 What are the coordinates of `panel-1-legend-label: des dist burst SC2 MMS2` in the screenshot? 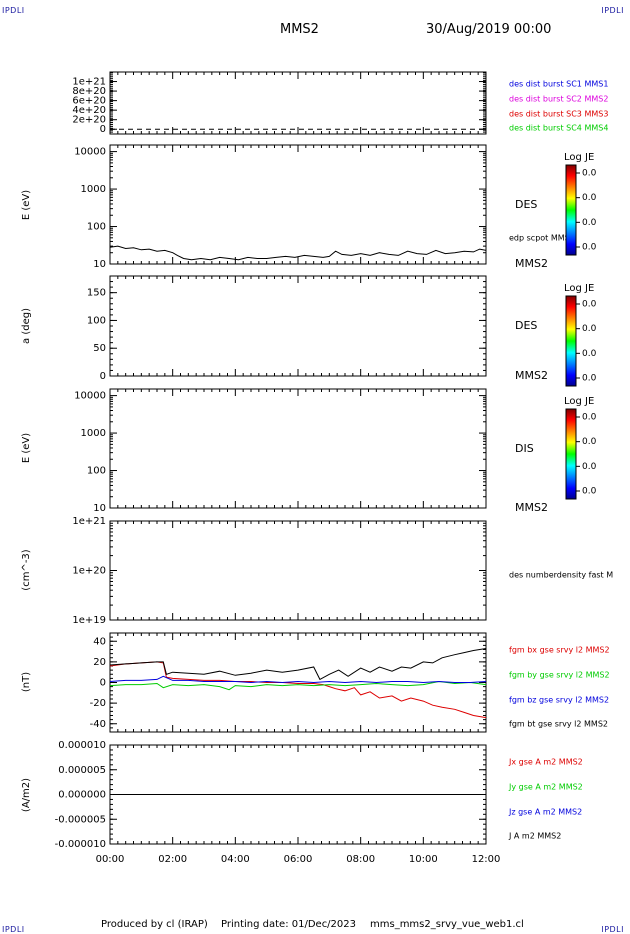 It's located at (558, 99).